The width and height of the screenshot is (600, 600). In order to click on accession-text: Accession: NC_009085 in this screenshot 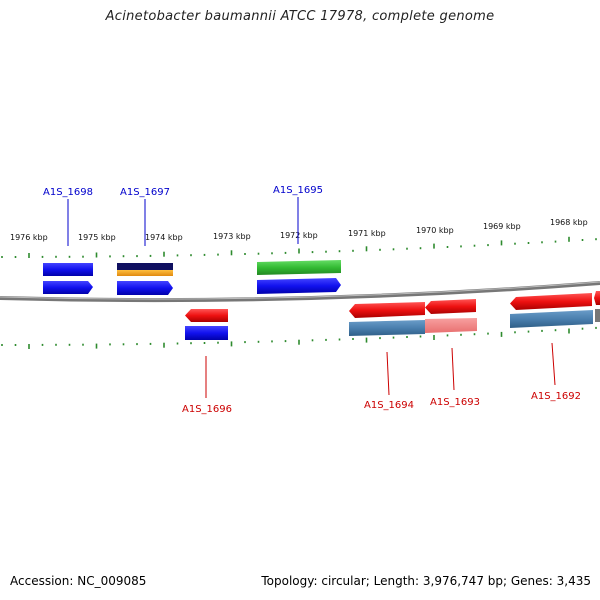, I will do `click(78, 581)`.